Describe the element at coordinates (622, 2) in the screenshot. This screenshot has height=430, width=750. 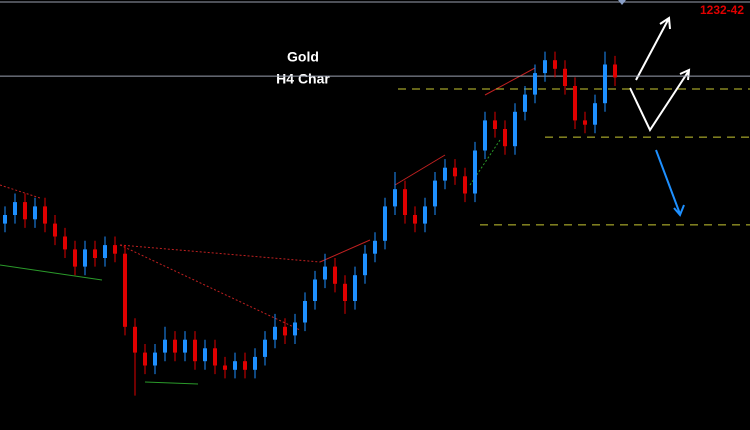
I see `marker` at that location.